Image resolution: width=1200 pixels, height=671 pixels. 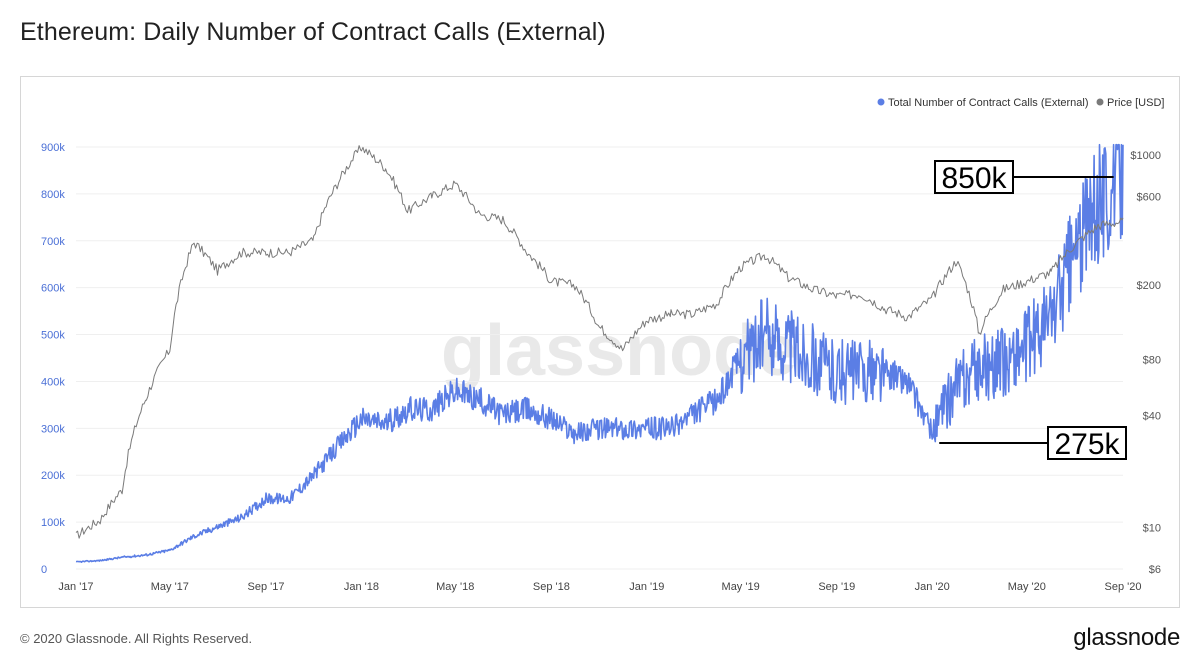 I want to click on right-axis-tick-label: $200, so click(x=1149, y=286).